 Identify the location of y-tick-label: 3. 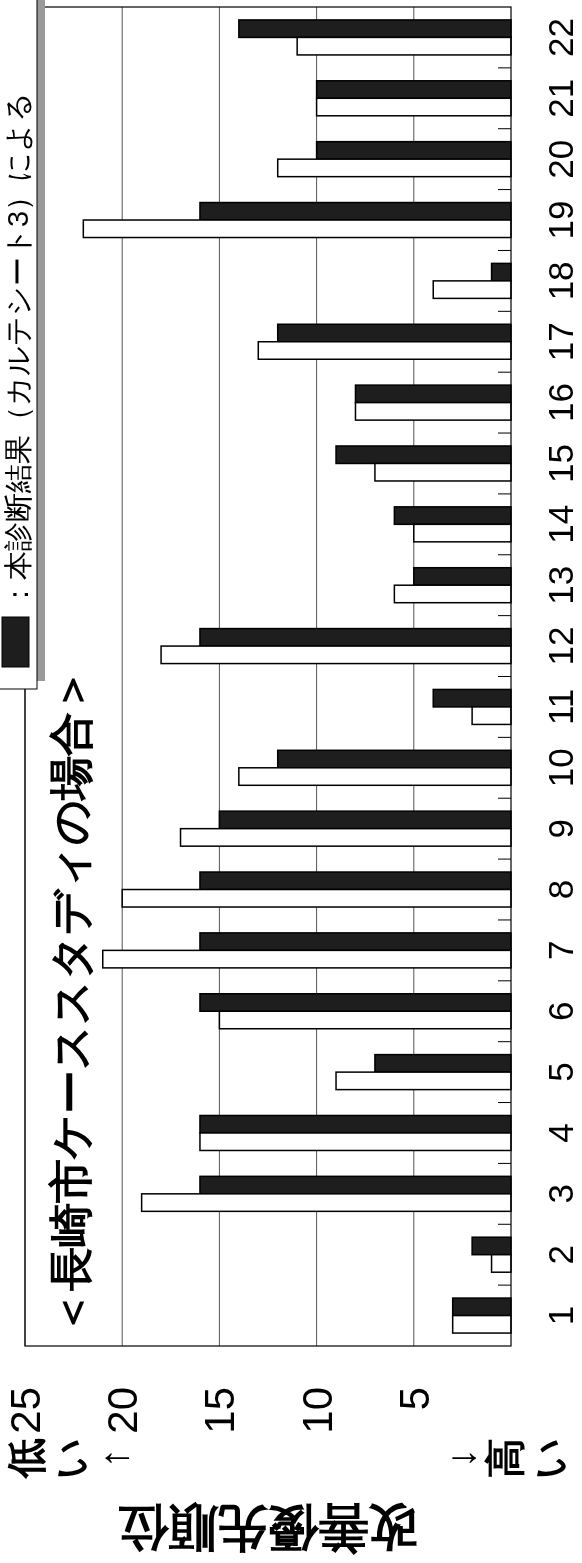
(560, 1194).